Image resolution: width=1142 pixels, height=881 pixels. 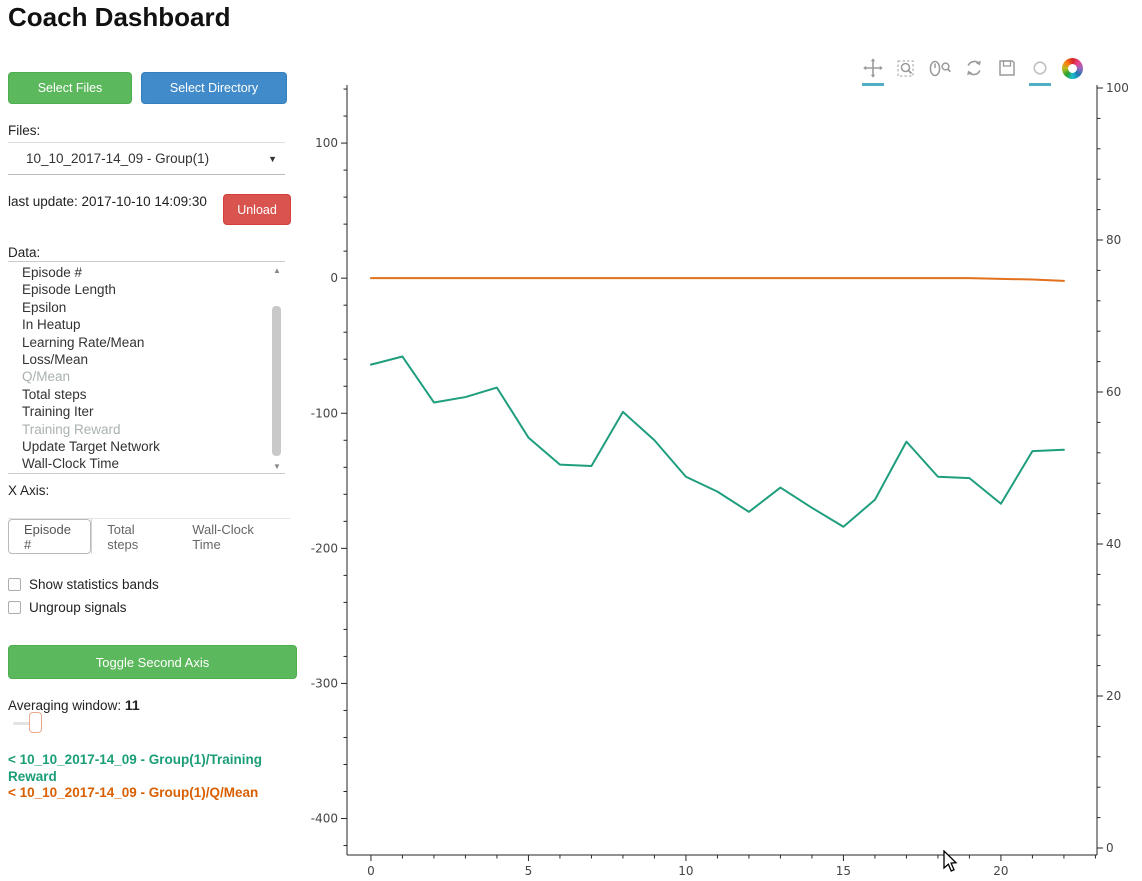 I want to click on checkbox-label: Show statistics bands, so click(x=94, y=584).